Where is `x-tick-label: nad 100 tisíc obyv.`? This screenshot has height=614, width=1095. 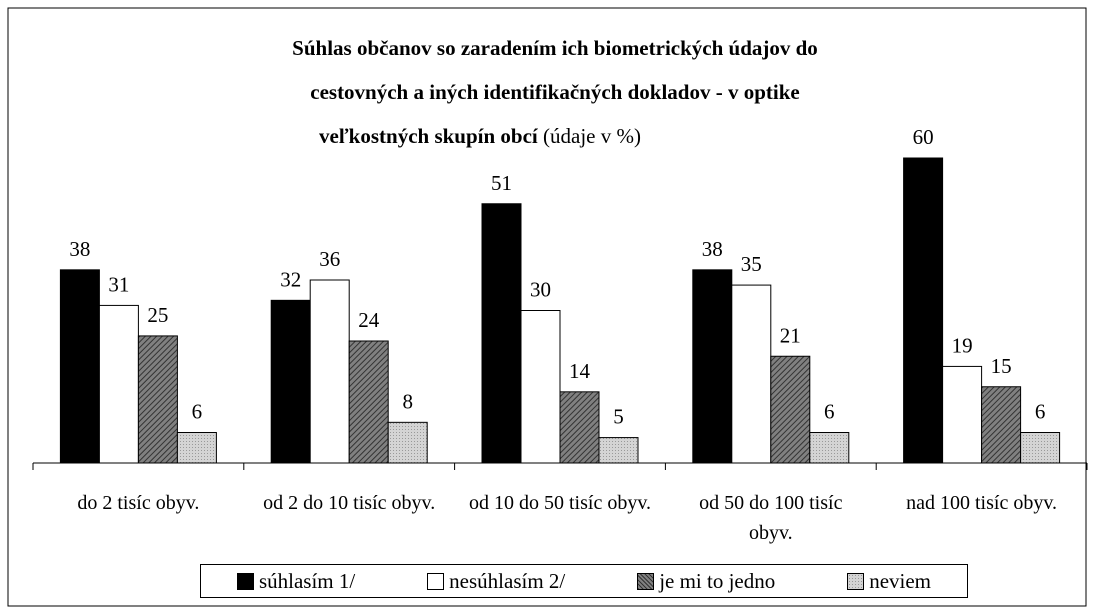
x-tick-label: nad 100 tisíc obyv. is located at coordinates (982, 503).